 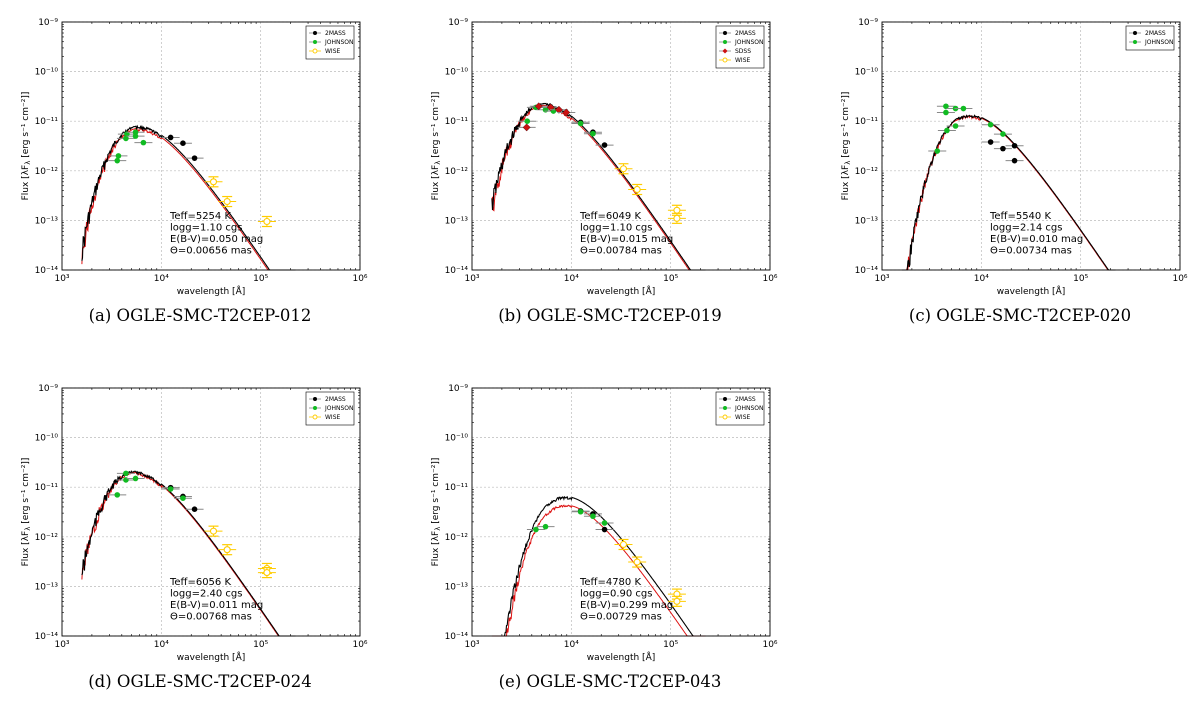 I want to click on param-theta: Θ=0.00729 mas, so click(x=621, y=617).